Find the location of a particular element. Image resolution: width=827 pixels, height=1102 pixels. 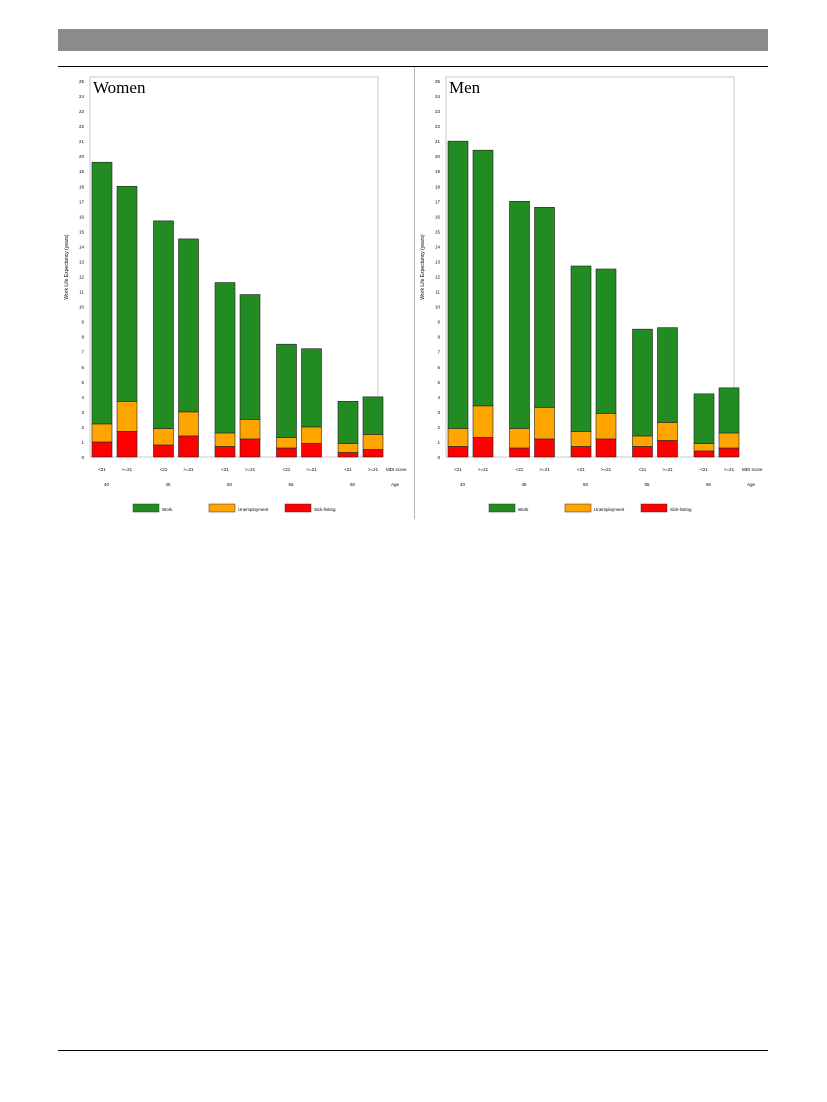

y-tick-label: 18 is located at coordinates (438, 186).